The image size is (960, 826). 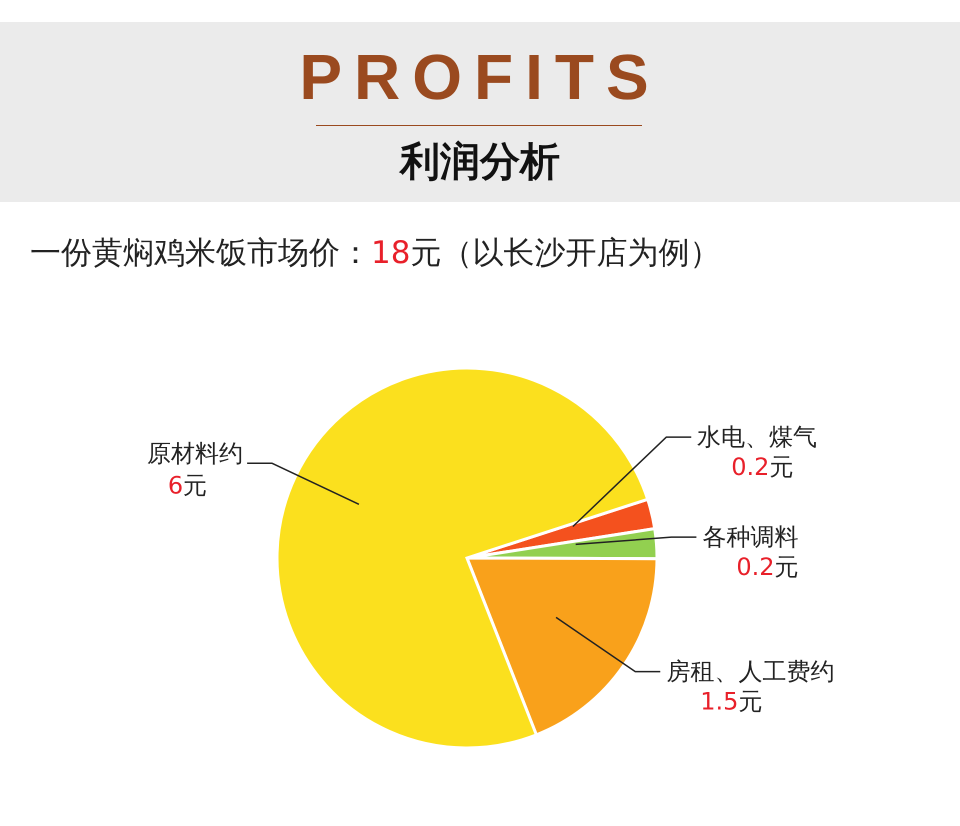 I want to click on slice-label: 原材料约, so click(x=195, y=453).